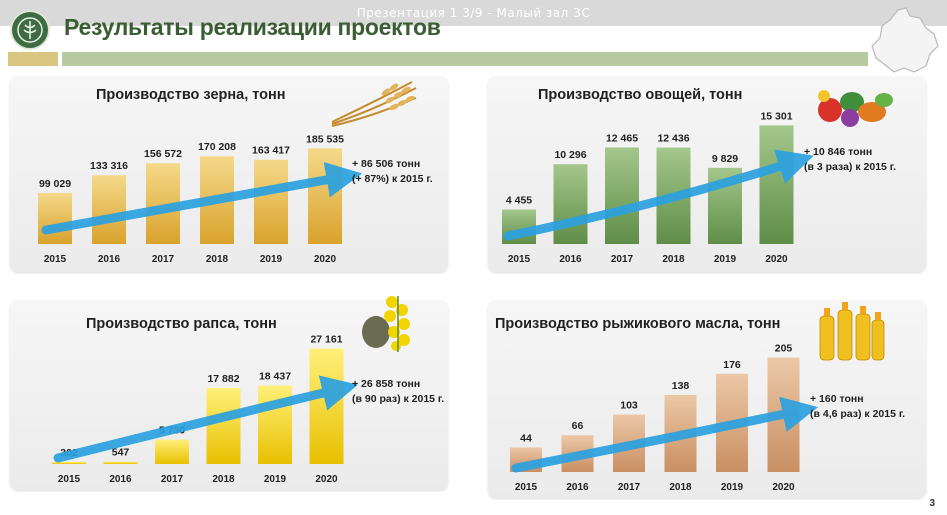 The width and height of the screenshot is (947, 515). What do you see at coordinates (326, 479) in the screenshot?
I see `rapeseed-year-label: 2020` at bounding box center [326, 479].